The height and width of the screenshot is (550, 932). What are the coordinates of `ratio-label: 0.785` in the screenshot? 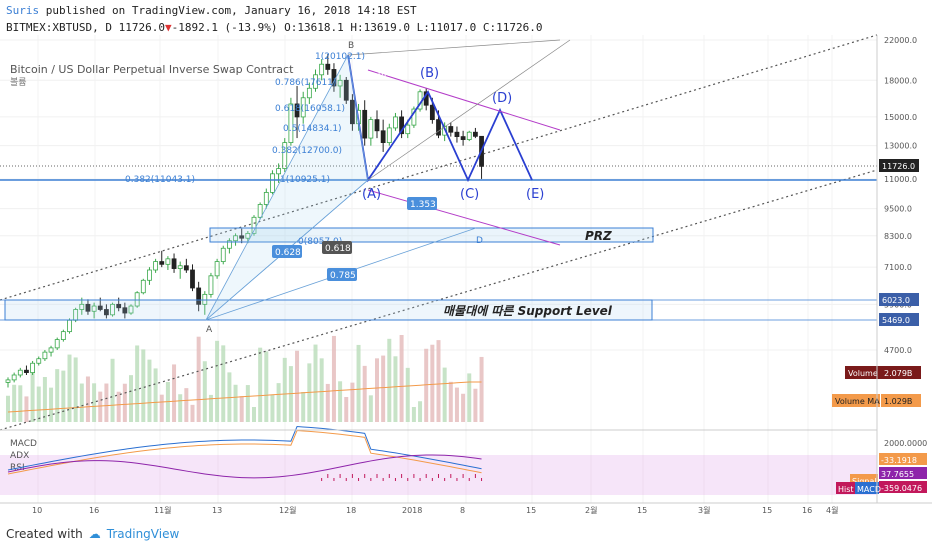 It's located at (343, 276).